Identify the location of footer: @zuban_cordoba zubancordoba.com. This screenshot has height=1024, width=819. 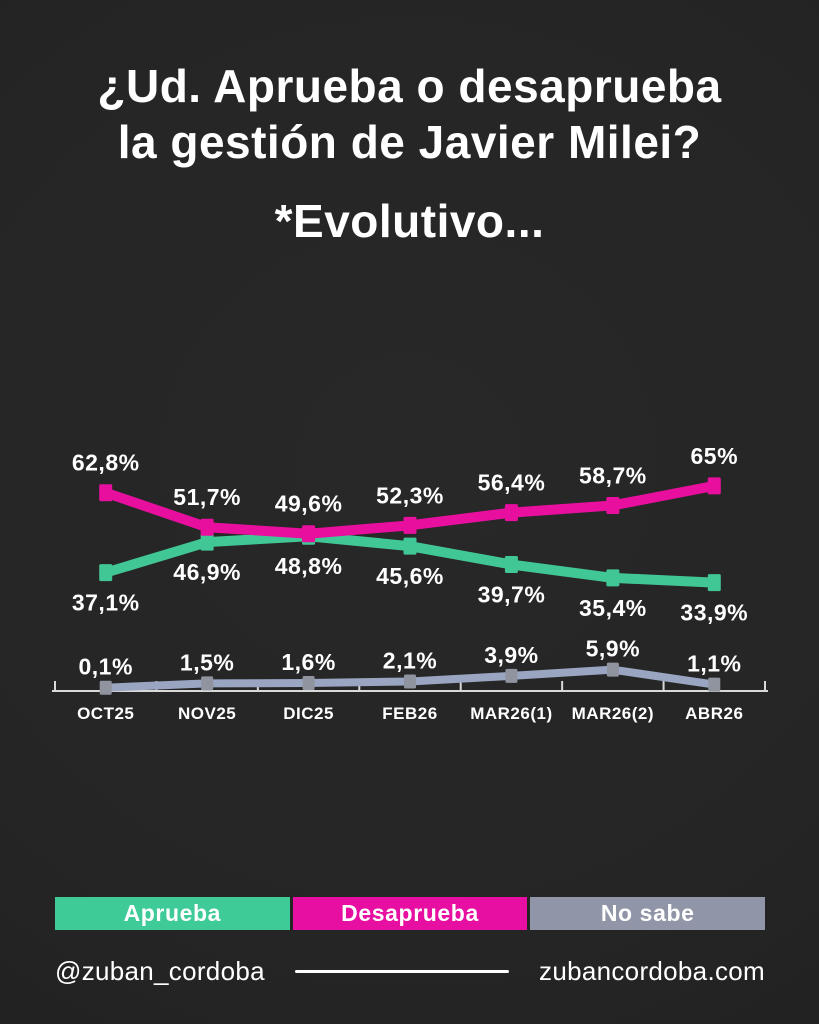
(410, 971).